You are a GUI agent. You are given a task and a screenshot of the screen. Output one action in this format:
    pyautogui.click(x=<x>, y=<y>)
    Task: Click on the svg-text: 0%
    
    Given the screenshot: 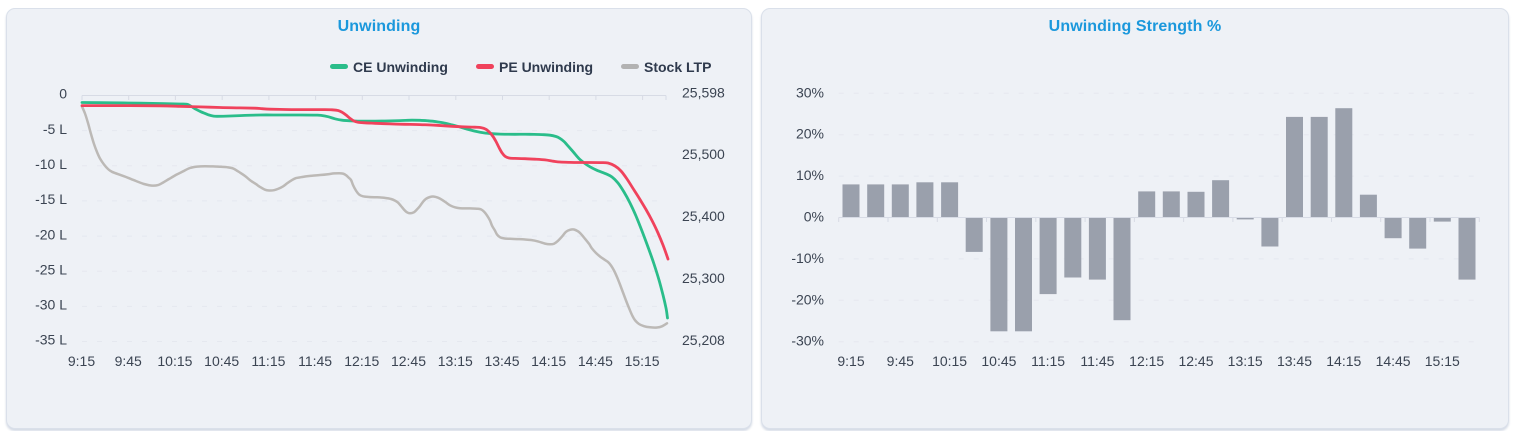 What is the action you would take?
    pyautogui.click(x=814, y=217)
    